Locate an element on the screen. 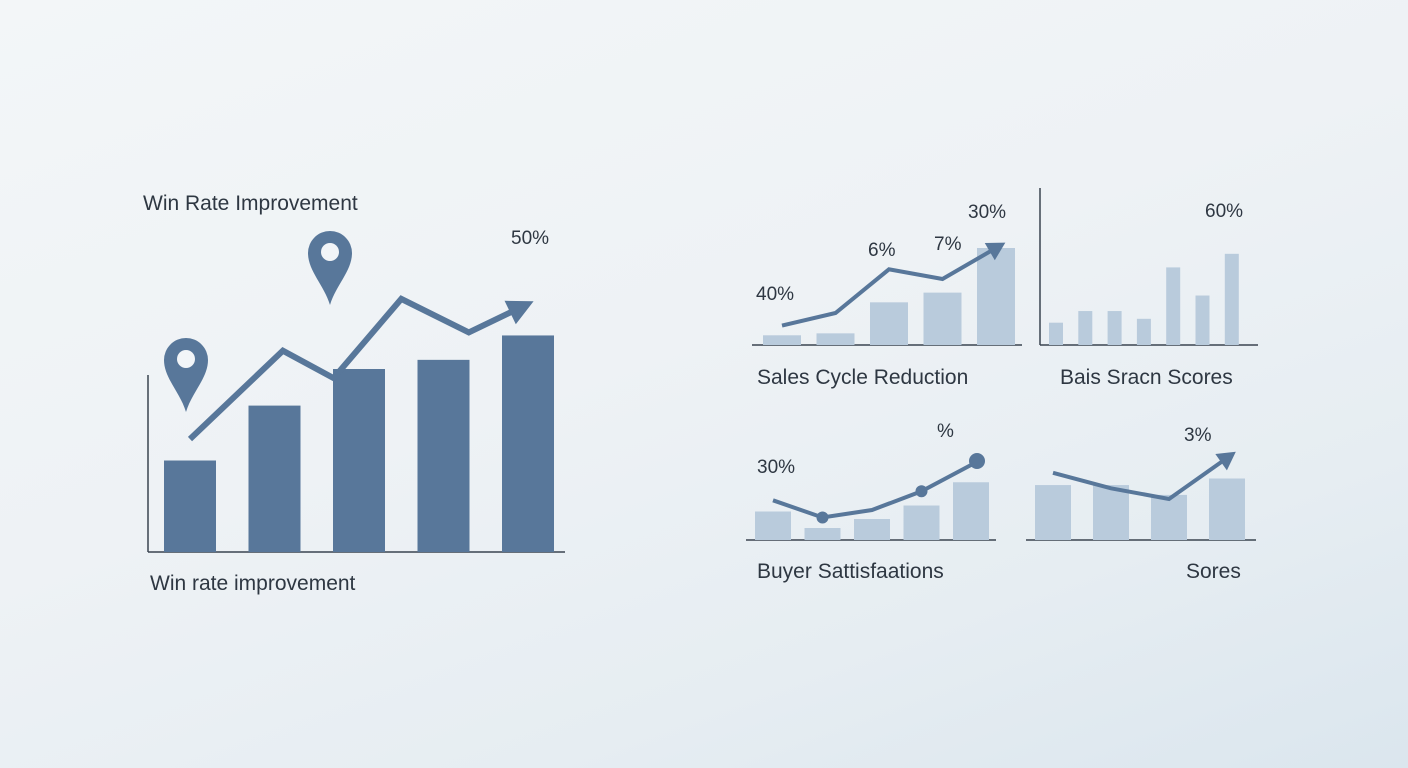 The image size is (1408, 768). chart5-title: Sores is located at coordinates (1213, 571).